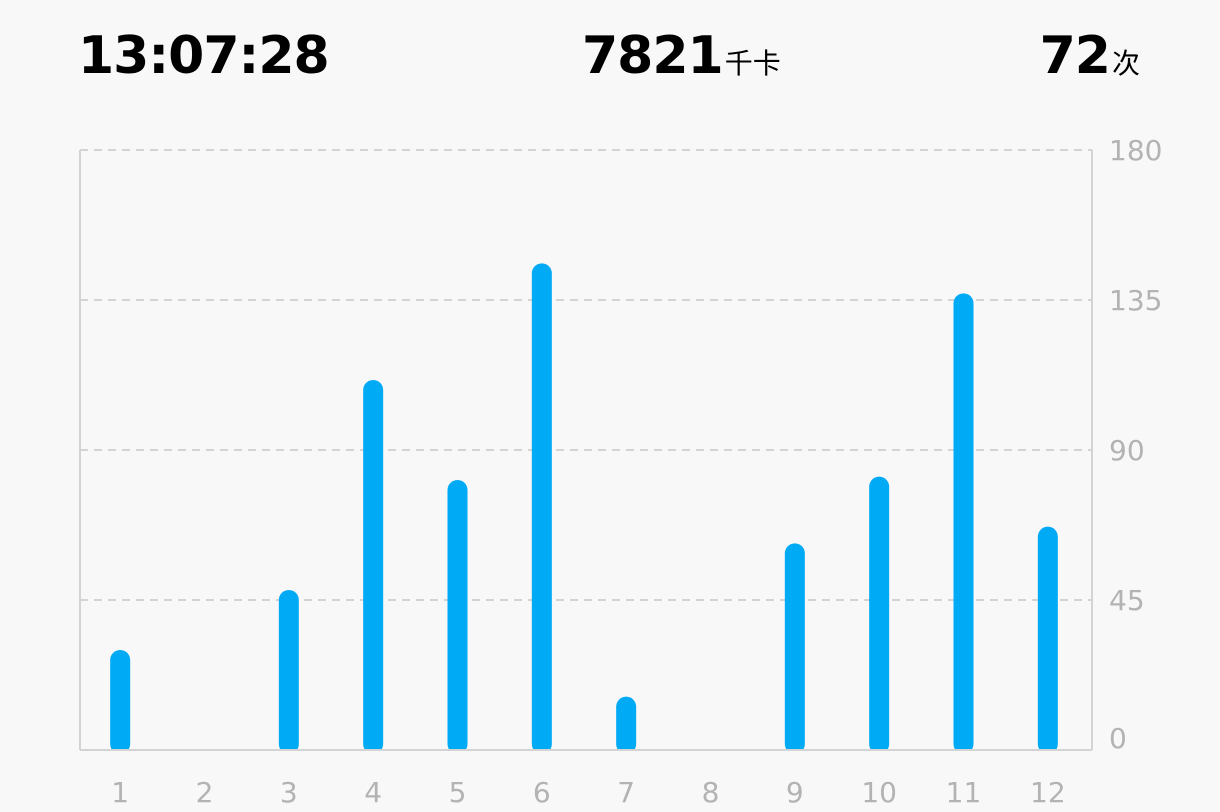  Describe the element at coordinates (205, 792) in the screenshot. I see `x-tick-label: 2` at that location.